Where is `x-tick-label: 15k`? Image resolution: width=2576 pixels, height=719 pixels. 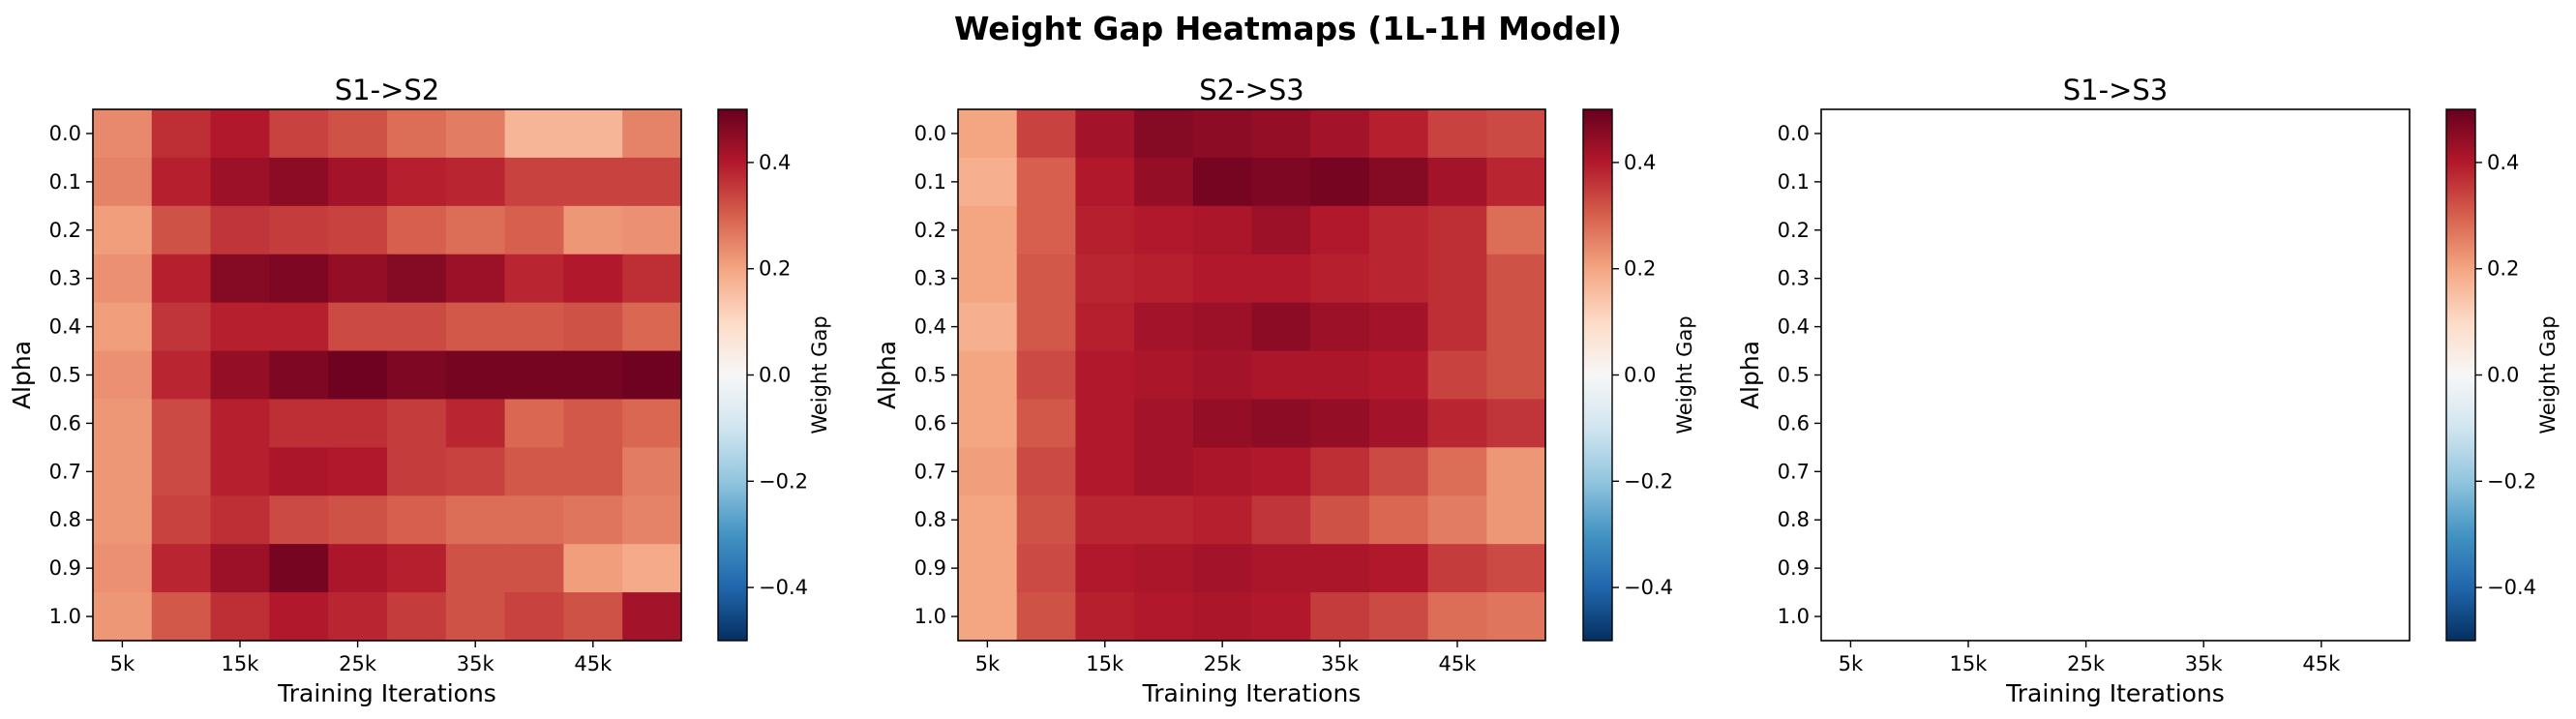 x-tick-label: 15k is located at coordinates (1969, 663).